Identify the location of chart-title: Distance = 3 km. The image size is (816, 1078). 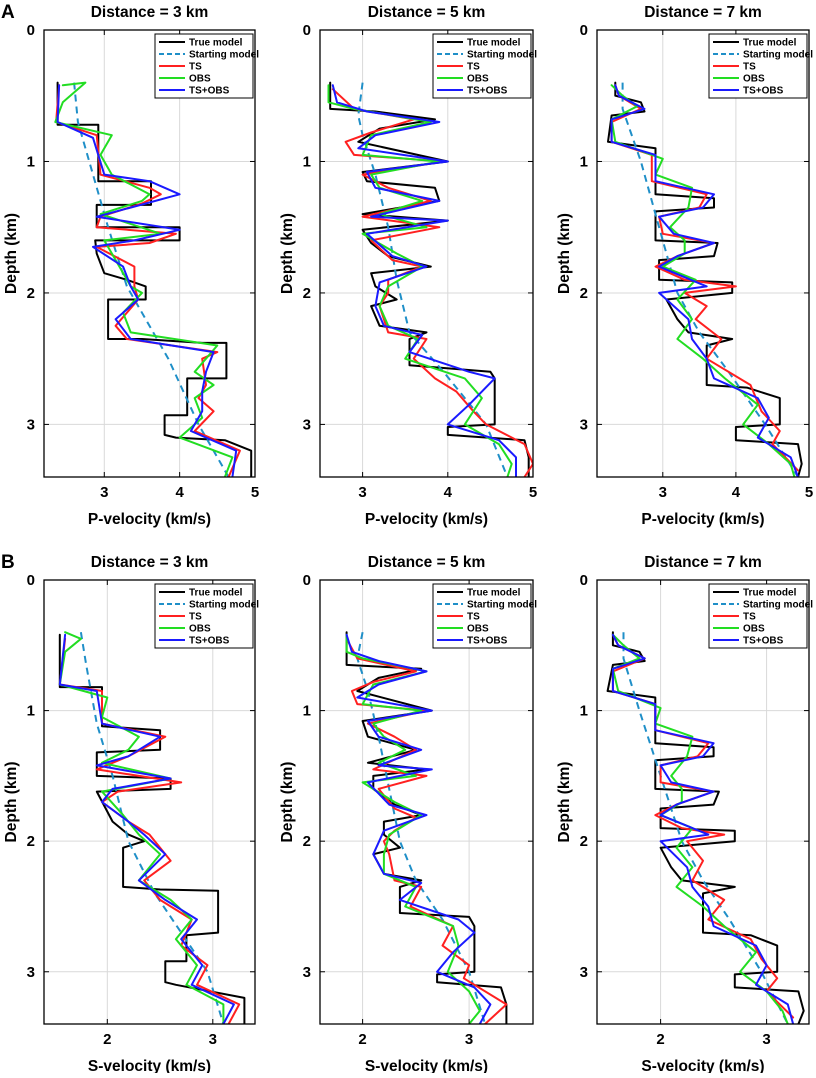
(150, 12).